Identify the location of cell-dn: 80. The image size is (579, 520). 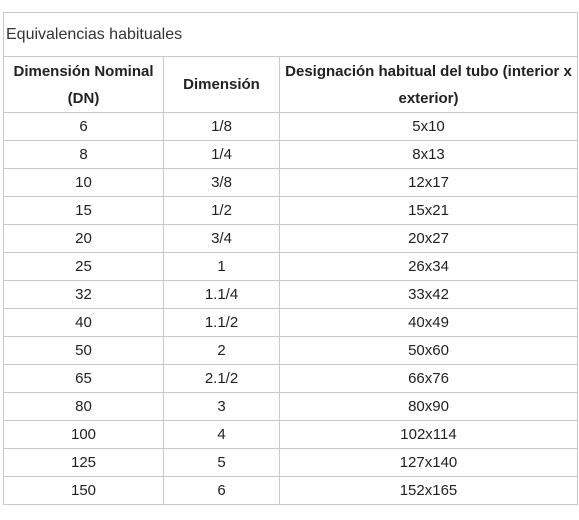
(83, 406).